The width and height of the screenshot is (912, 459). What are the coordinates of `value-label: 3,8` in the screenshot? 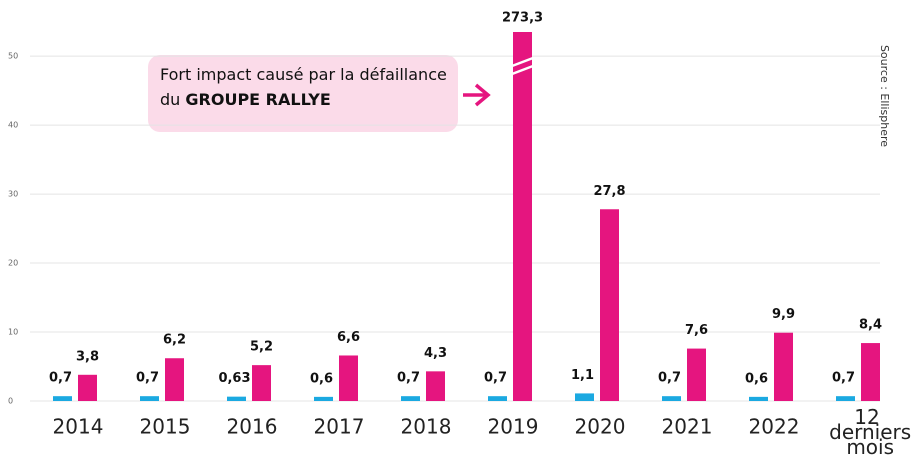 It's located at (87, 356).